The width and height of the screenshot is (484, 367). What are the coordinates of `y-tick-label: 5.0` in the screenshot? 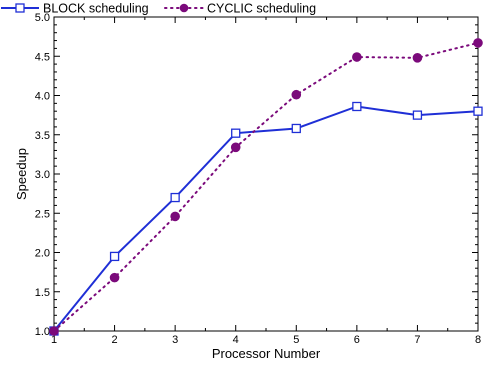 It's located at (42, 18).